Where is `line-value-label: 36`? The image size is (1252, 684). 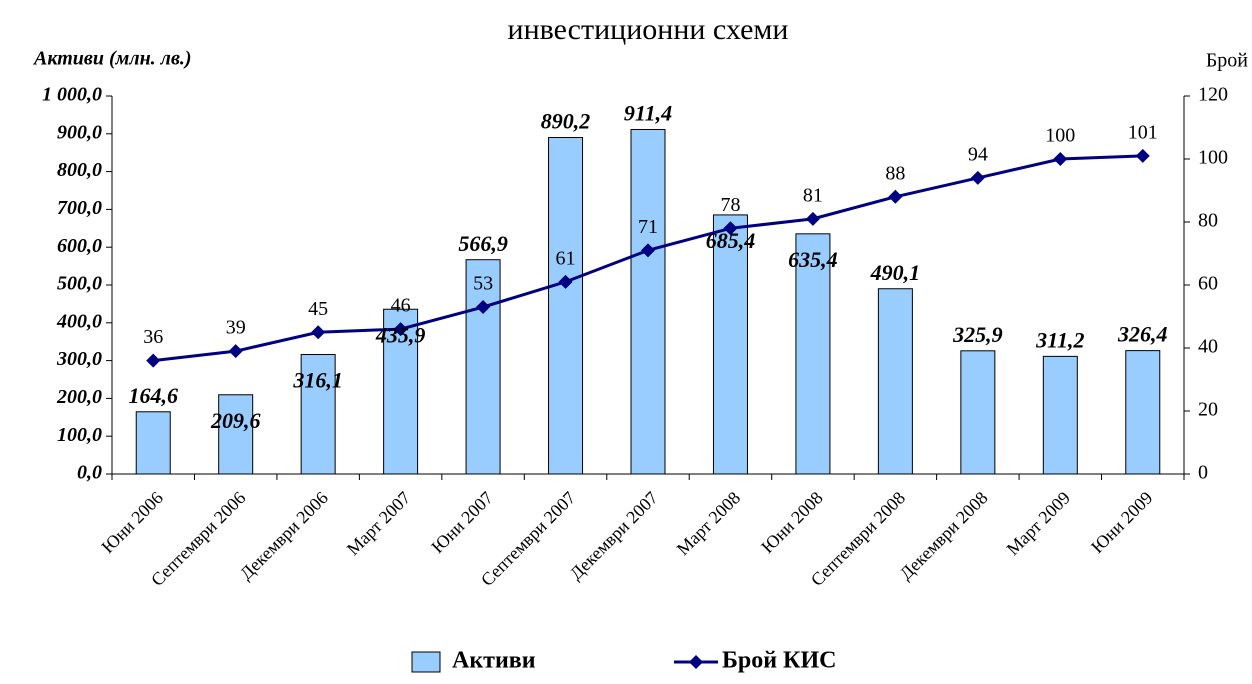 line-value-label: 36 is located at coordinates (153, 337).